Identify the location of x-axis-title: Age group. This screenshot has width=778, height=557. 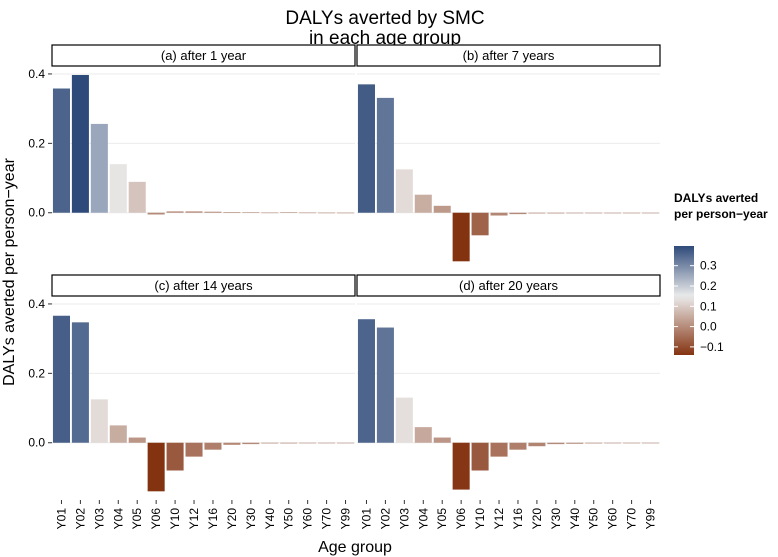
(355, 547).